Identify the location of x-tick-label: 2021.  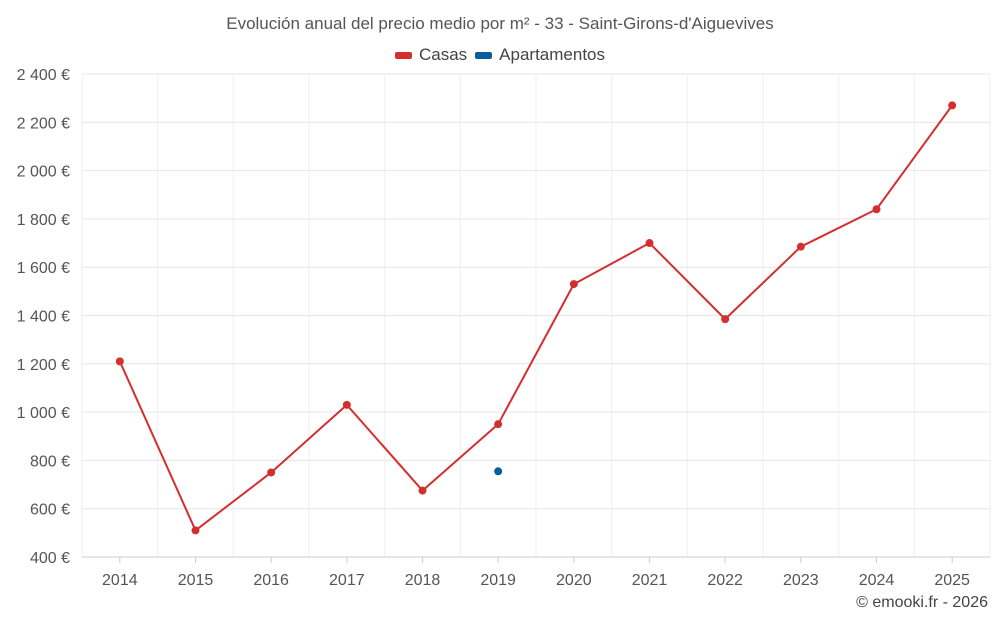
(650, 580).